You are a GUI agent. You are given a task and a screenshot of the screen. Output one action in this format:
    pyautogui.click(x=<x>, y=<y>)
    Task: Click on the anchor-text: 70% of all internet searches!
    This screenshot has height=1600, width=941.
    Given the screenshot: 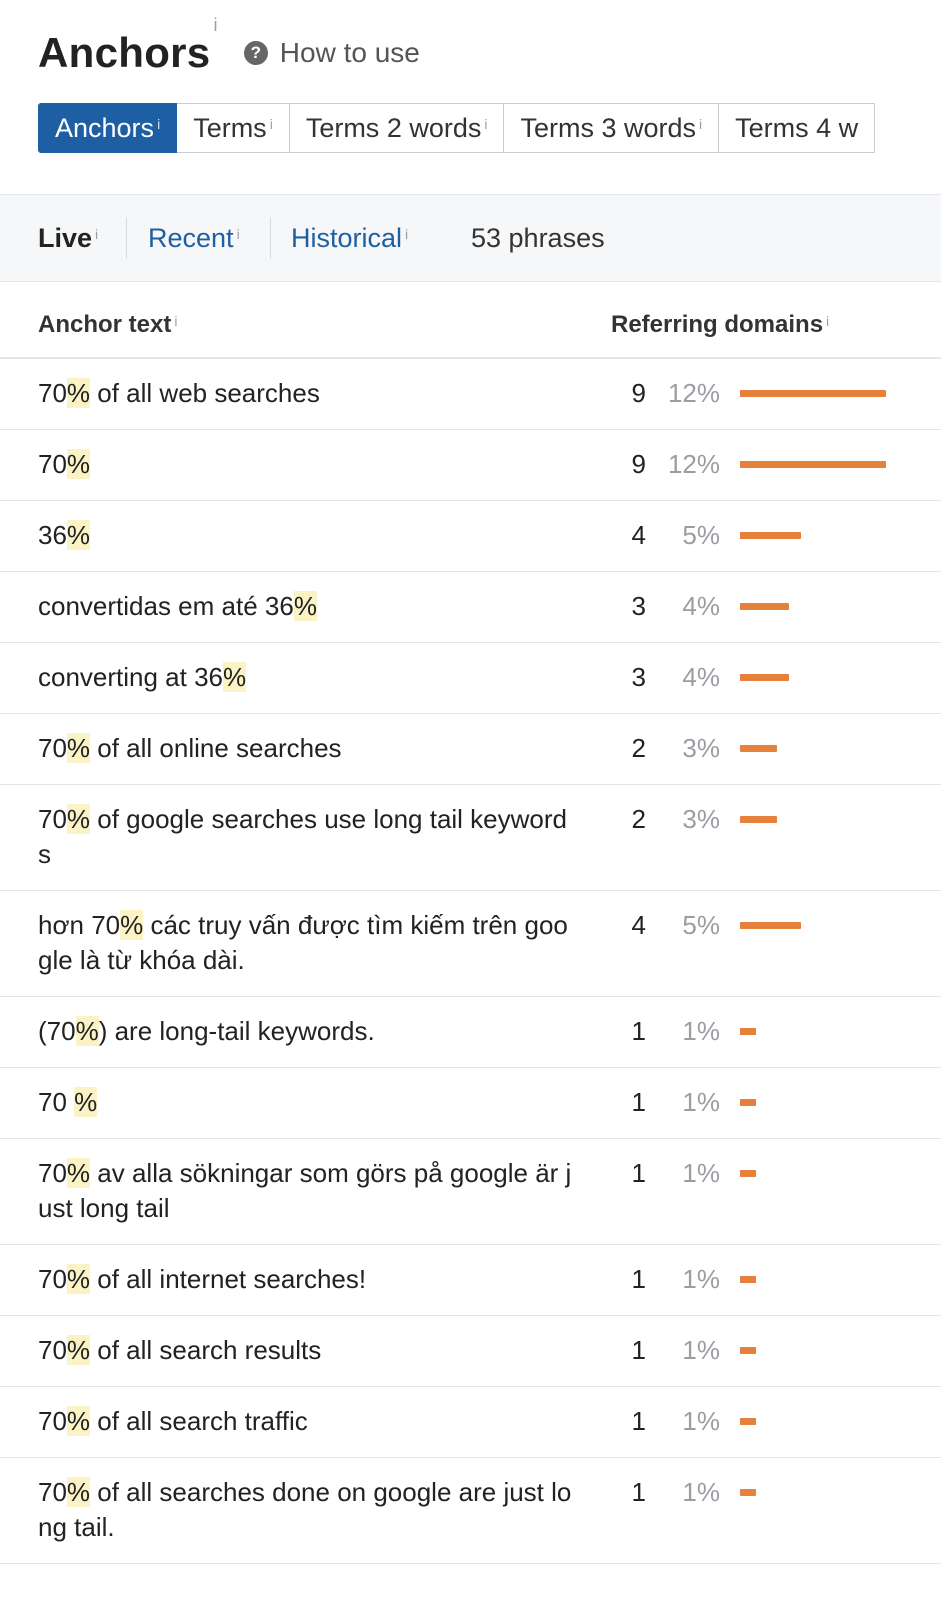 What is the action you would take?
    pyautogui.click(x=308, y=1279)
    